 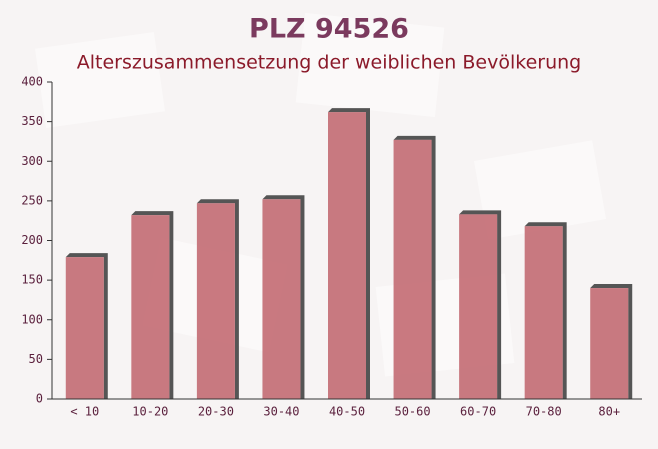 I want to click on y-tick-label: 250, so click(x=32, y=200).